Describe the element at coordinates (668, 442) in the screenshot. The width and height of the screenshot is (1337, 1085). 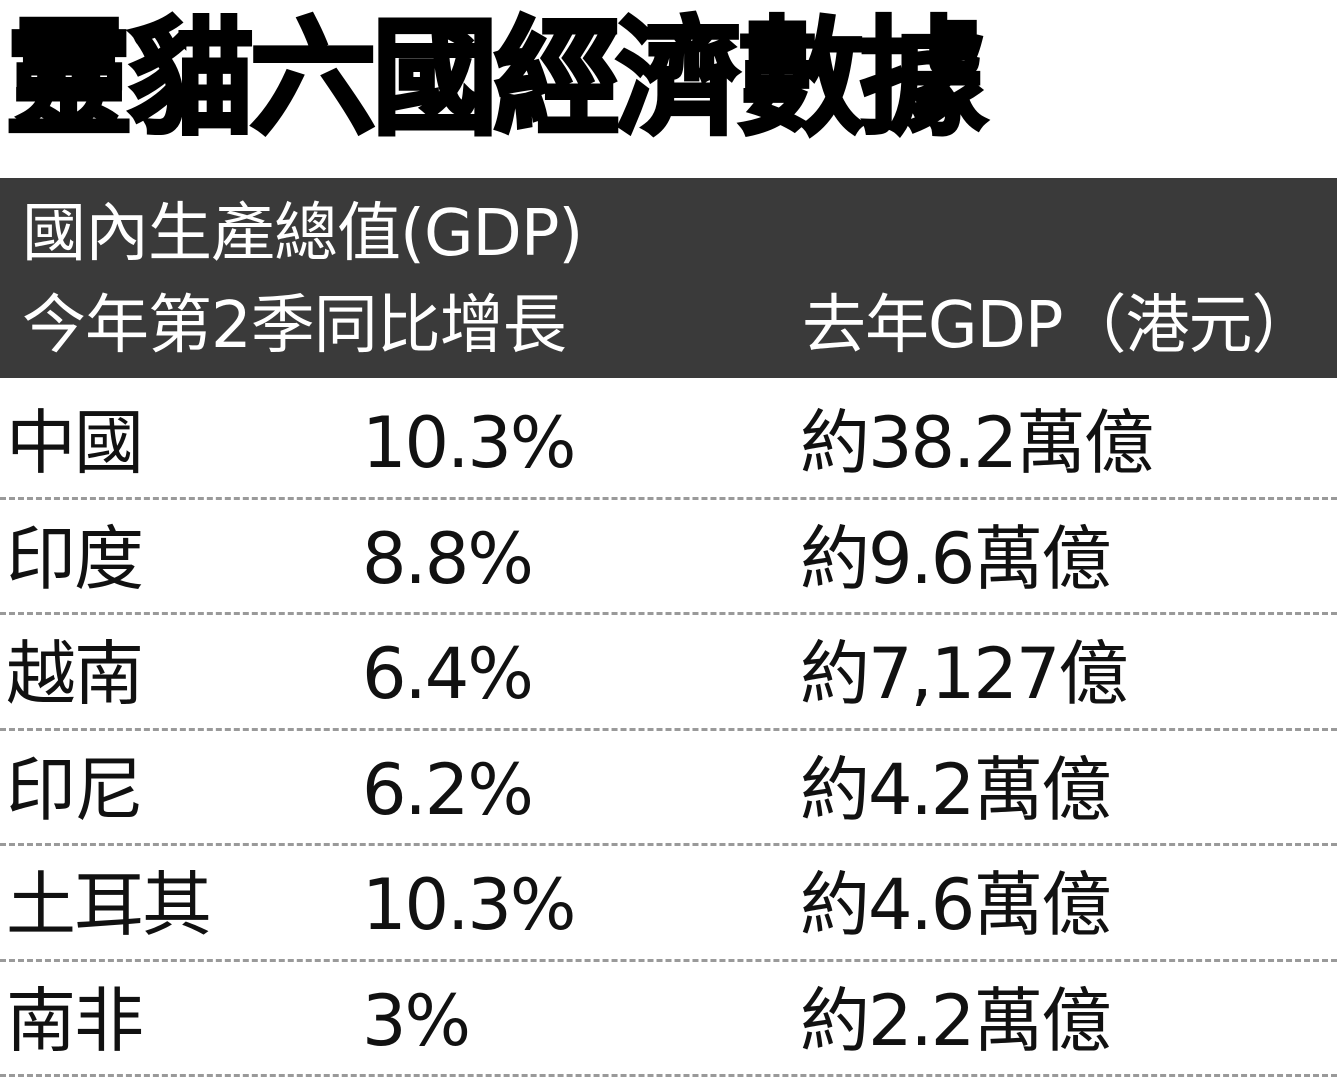
I see `table-row: 中國 10.3% 約38.2萬億` at that location.